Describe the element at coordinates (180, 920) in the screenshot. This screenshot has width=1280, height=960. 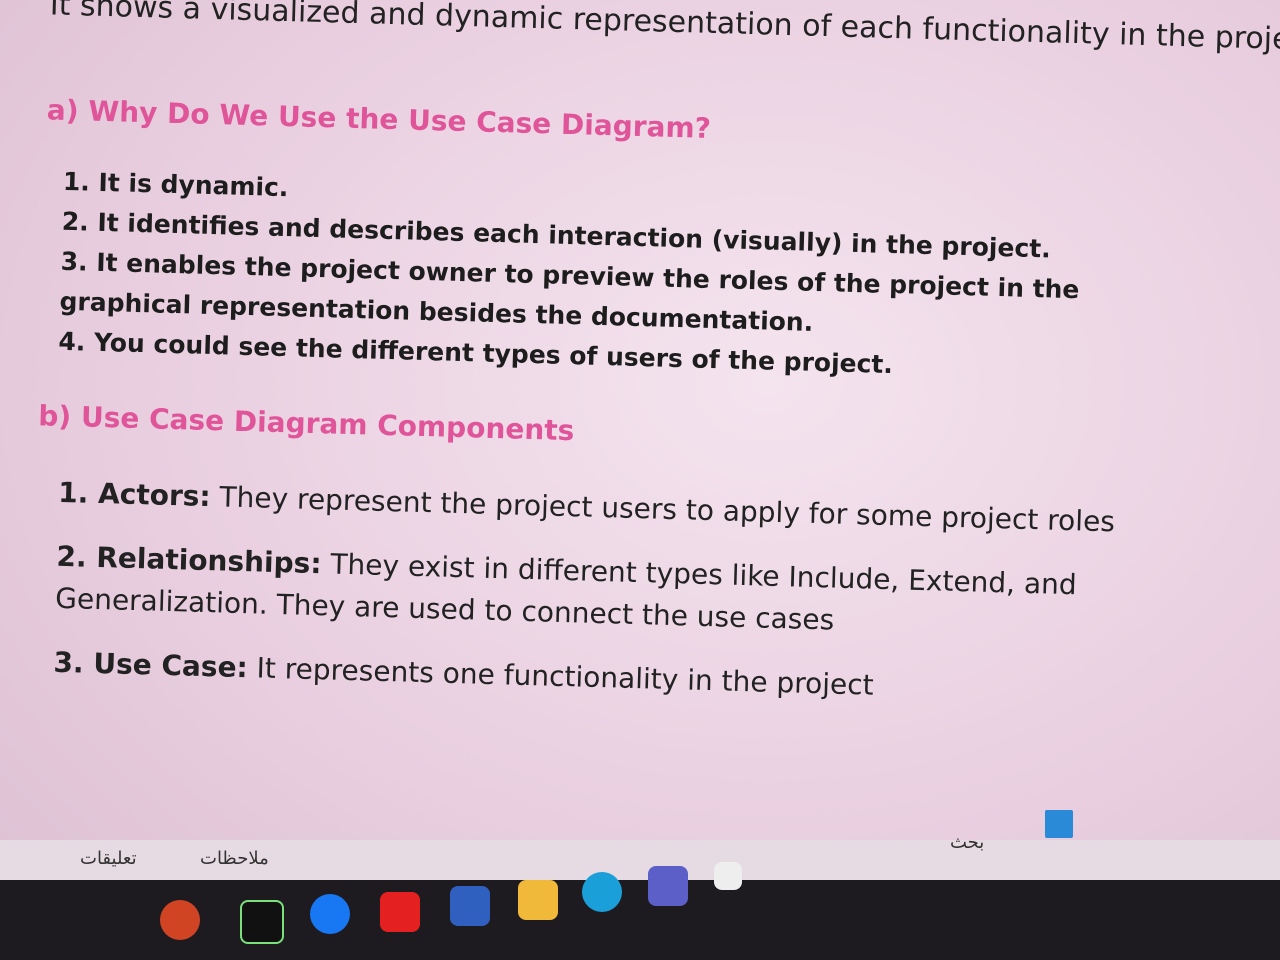
I see `powerpoint-icon` at that location.